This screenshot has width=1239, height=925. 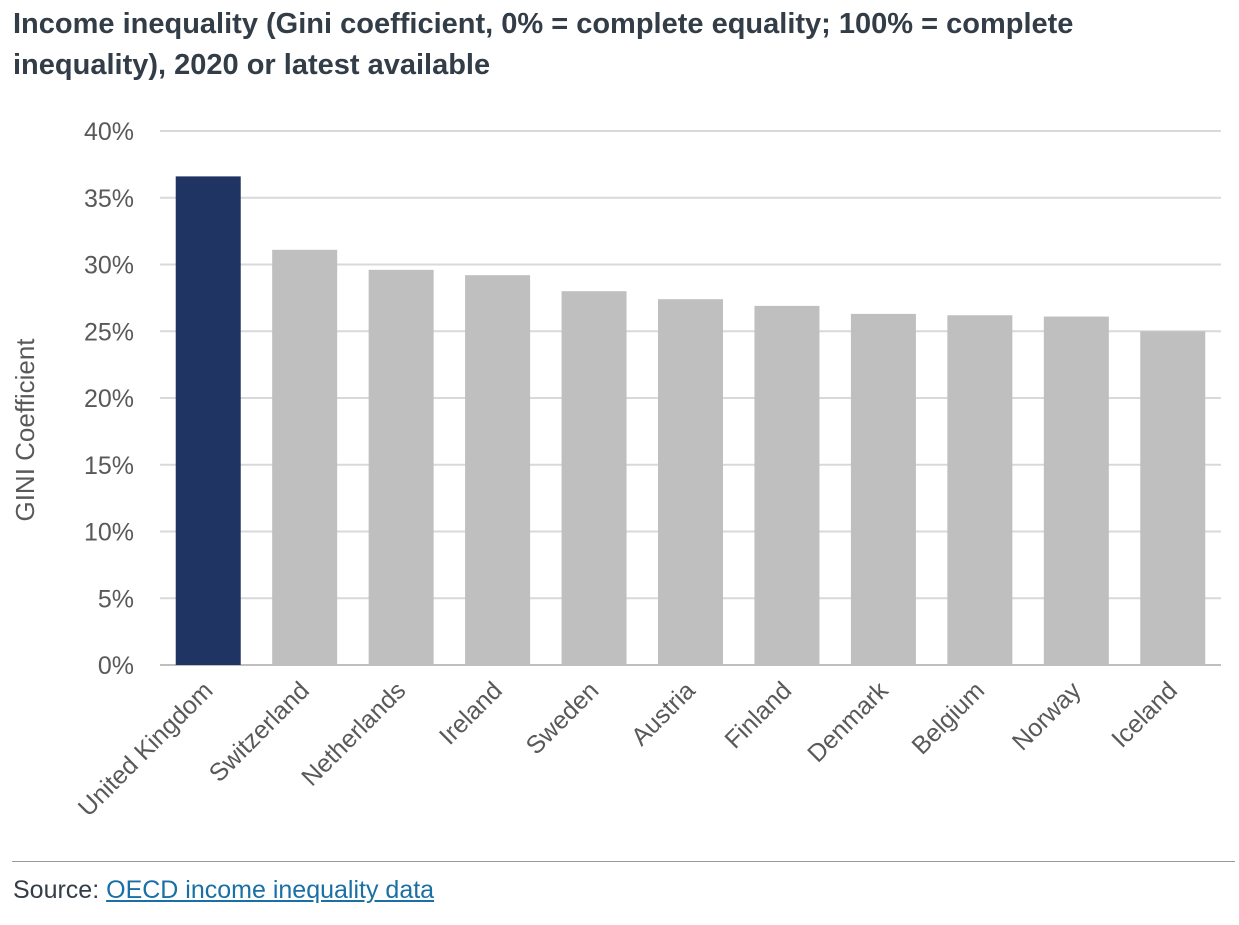 I want to click on y-axis-ticks: 0% 5% 10% 15% 20% 25% 30% 35% 40%, so click(x=109, y=399).